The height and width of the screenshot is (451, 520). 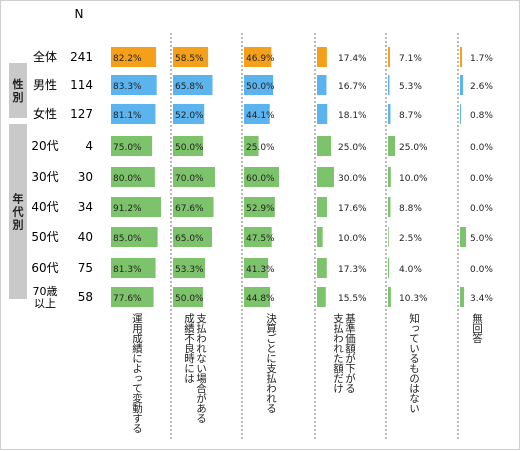 I want to click on bar-value-label: 53.3%, so click(x=189, y=270).